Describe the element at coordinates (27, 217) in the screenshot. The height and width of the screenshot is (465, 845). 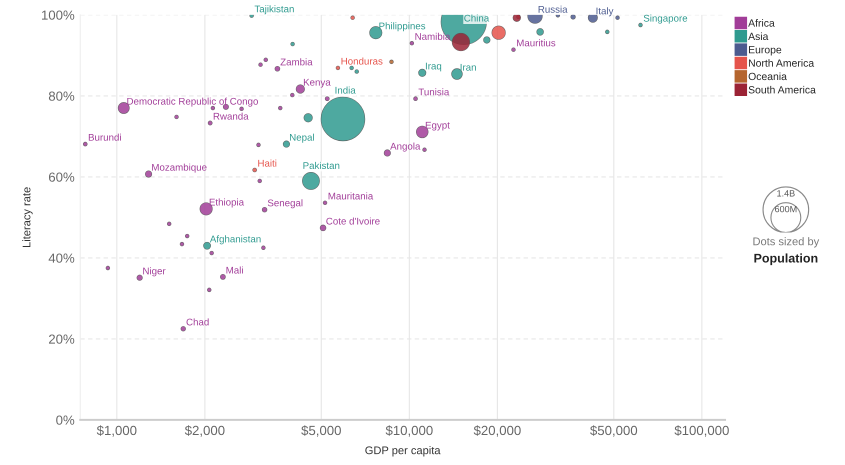
I see `y-axis-title: Literacy rate` at that location.